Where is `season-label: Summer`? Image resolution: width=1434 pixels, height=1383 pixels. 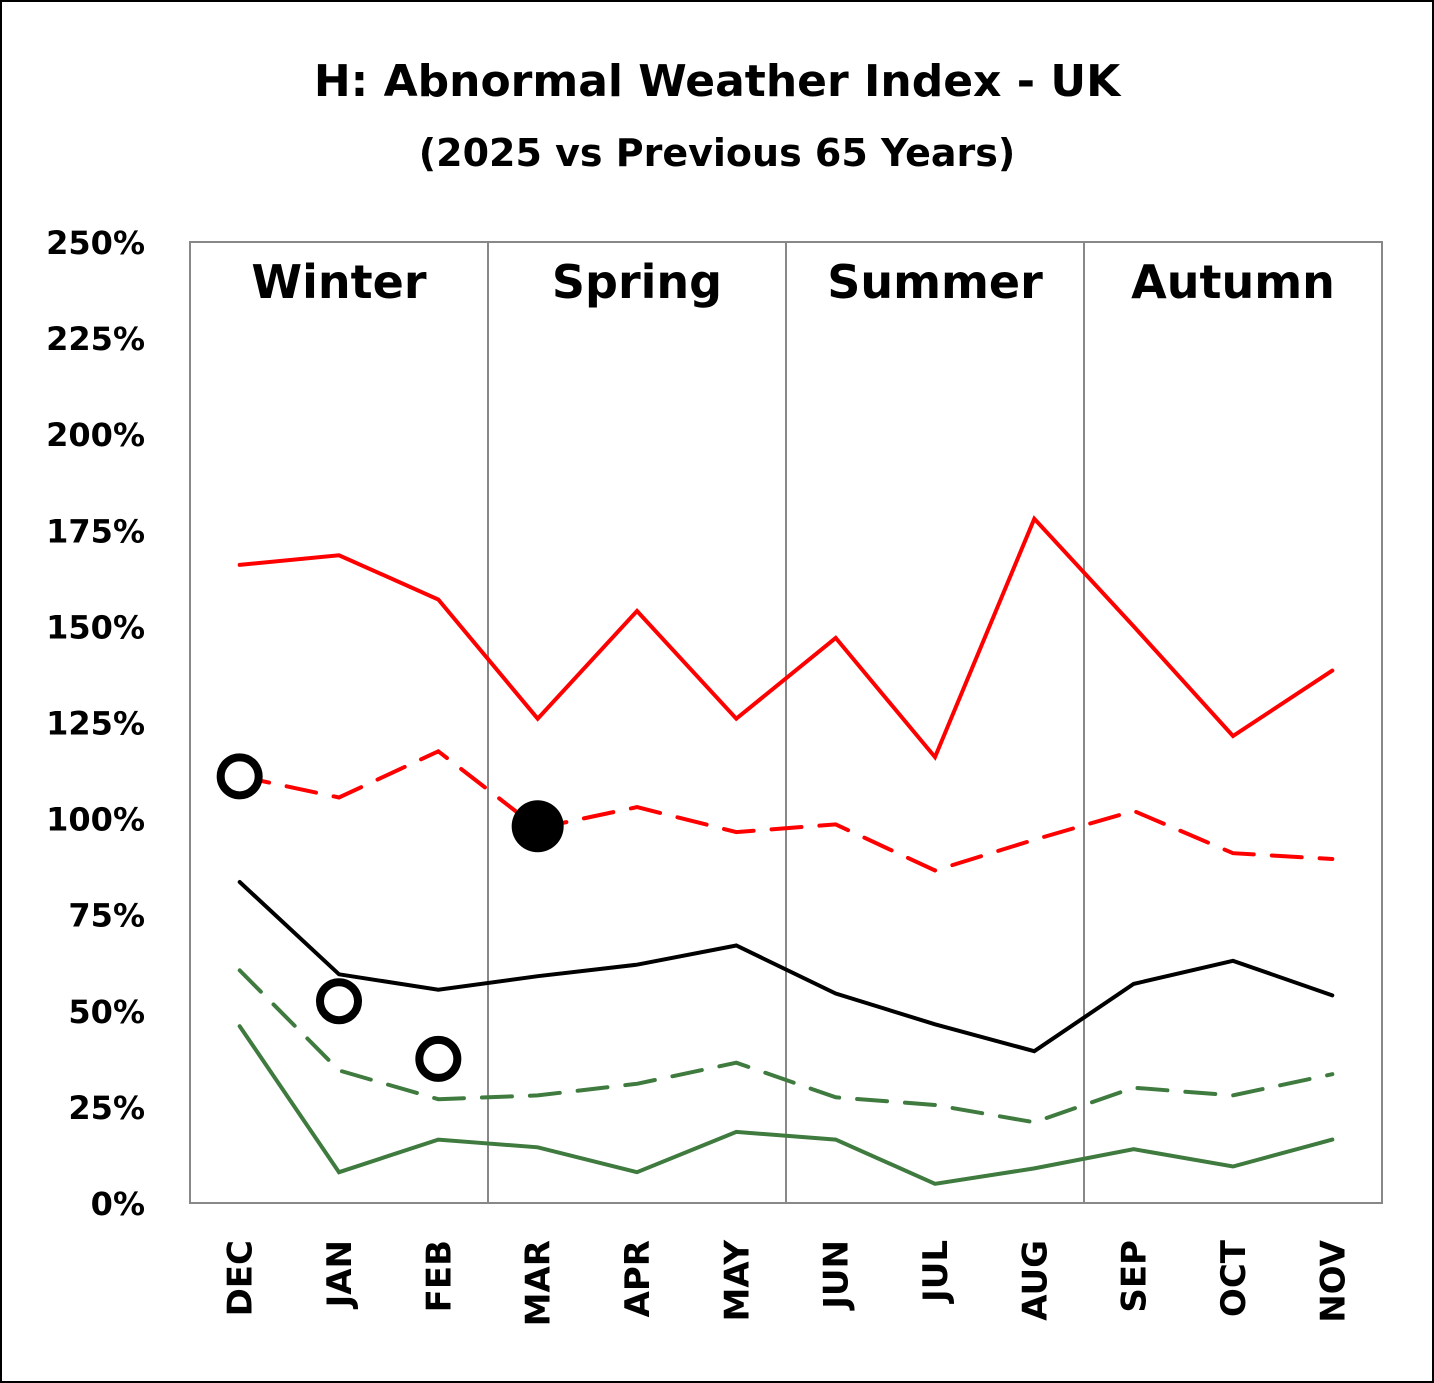
season-label: Summer is located at coordinates (935, 282).